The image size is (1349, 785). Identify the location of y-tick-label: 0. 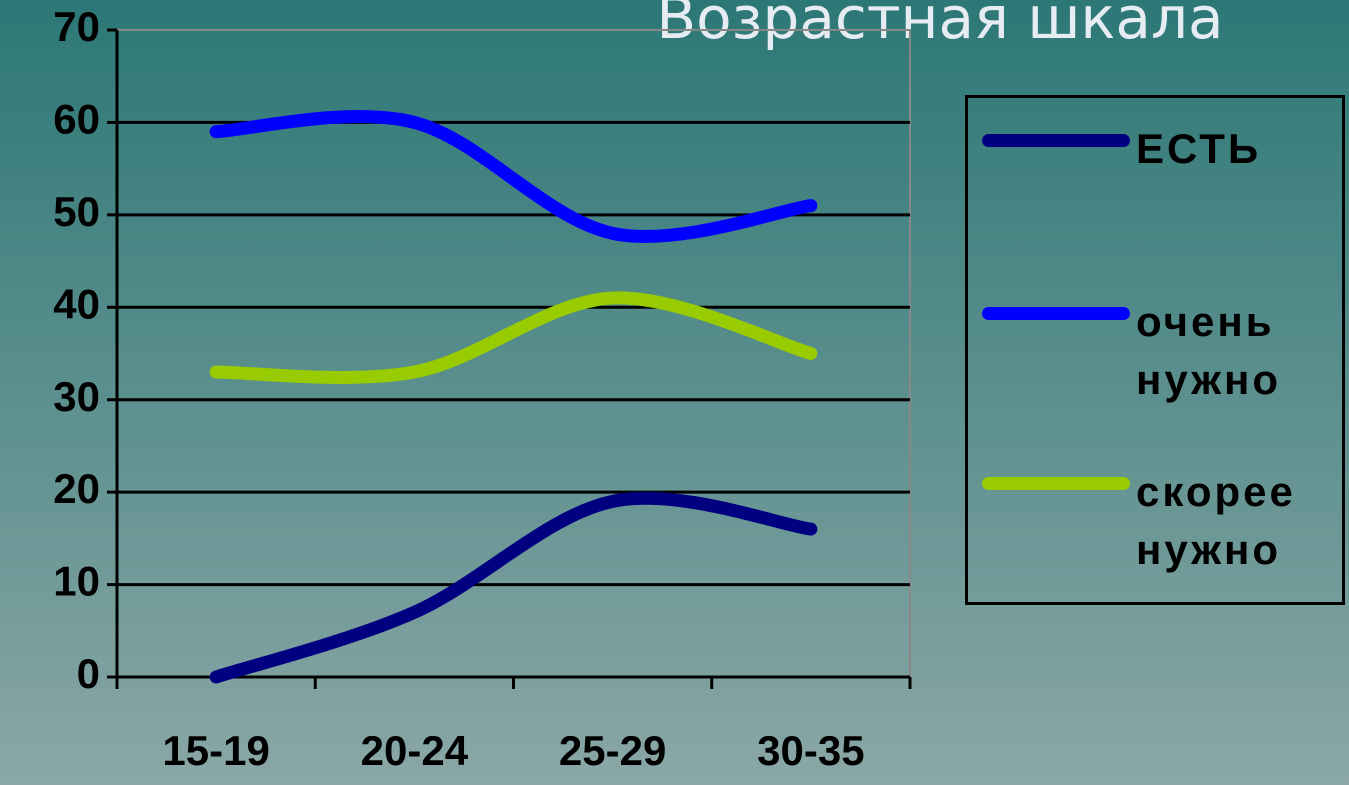
(88, 673).